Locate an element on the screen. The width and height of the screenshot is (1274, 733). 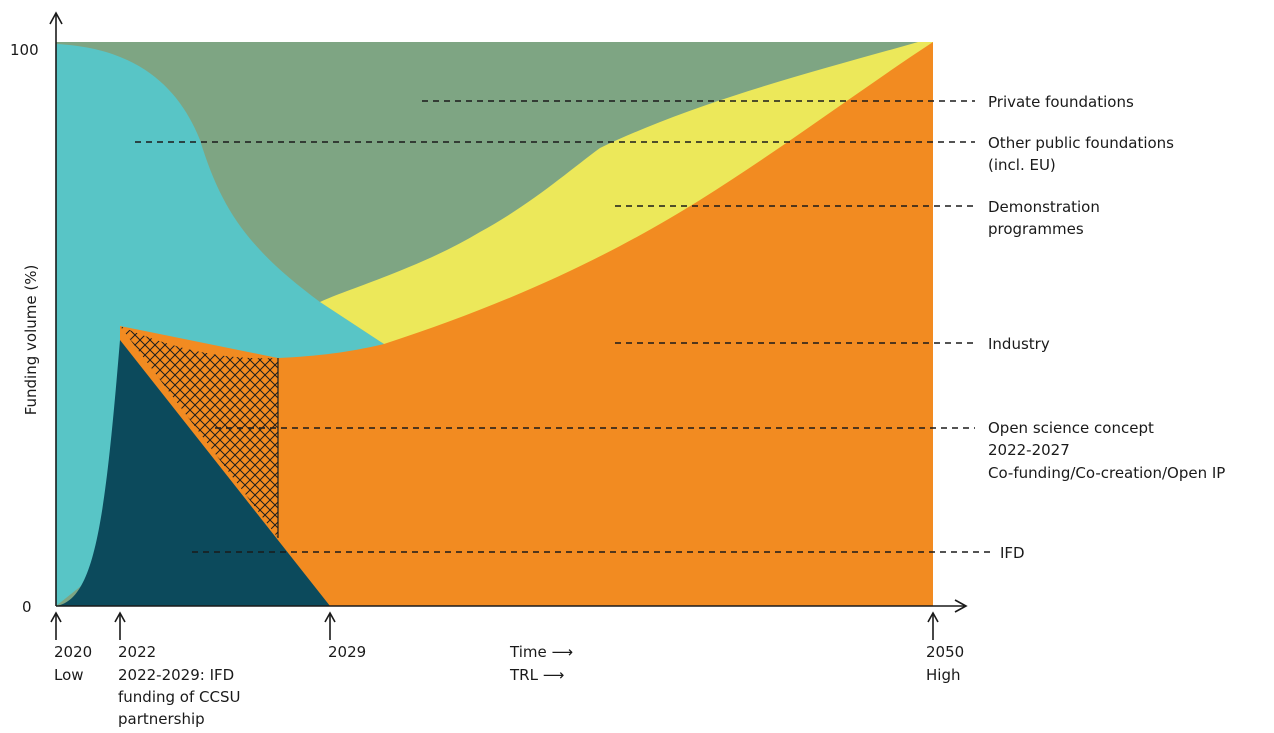
x-tick-2020-sub: Low is located at coordinates (69, 675).